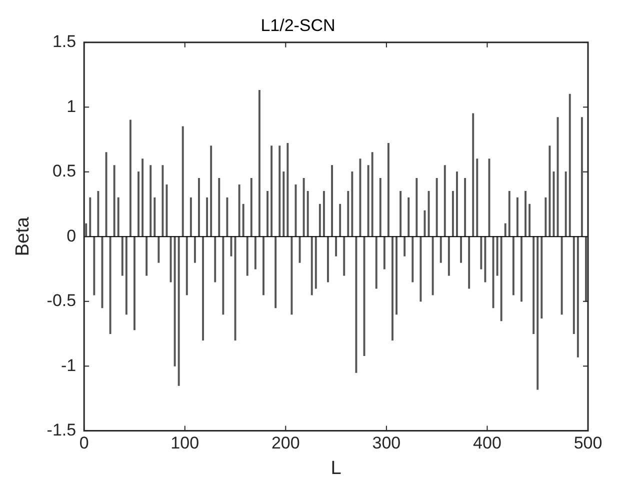  Describe the element at coordinates (23, 236) in the screenshot. I see `y-axis-title: Beta` at that location.